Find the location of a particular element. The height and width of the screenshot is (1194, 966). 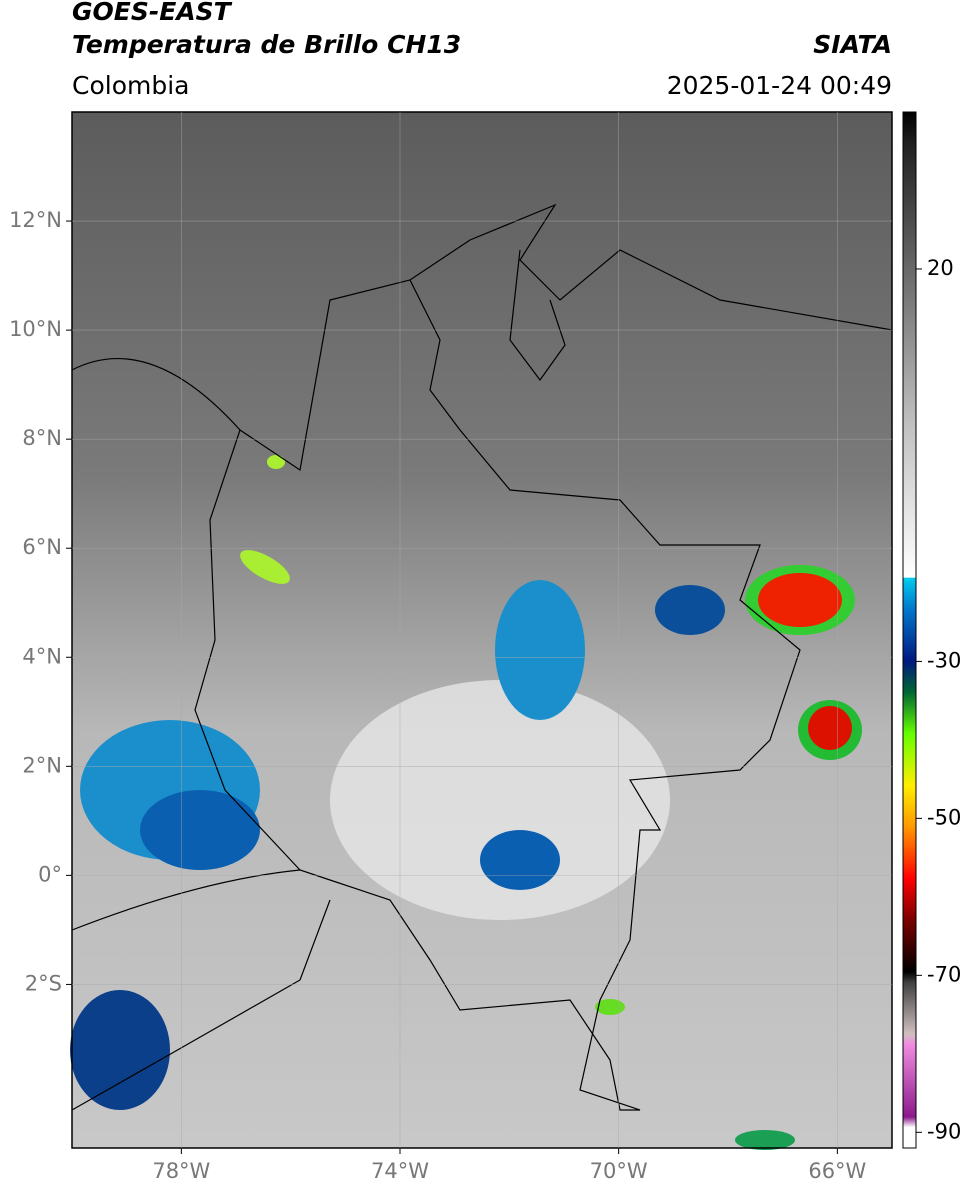

datetime: 2025-01-24 00:49 is located at coordinates (779, 85).